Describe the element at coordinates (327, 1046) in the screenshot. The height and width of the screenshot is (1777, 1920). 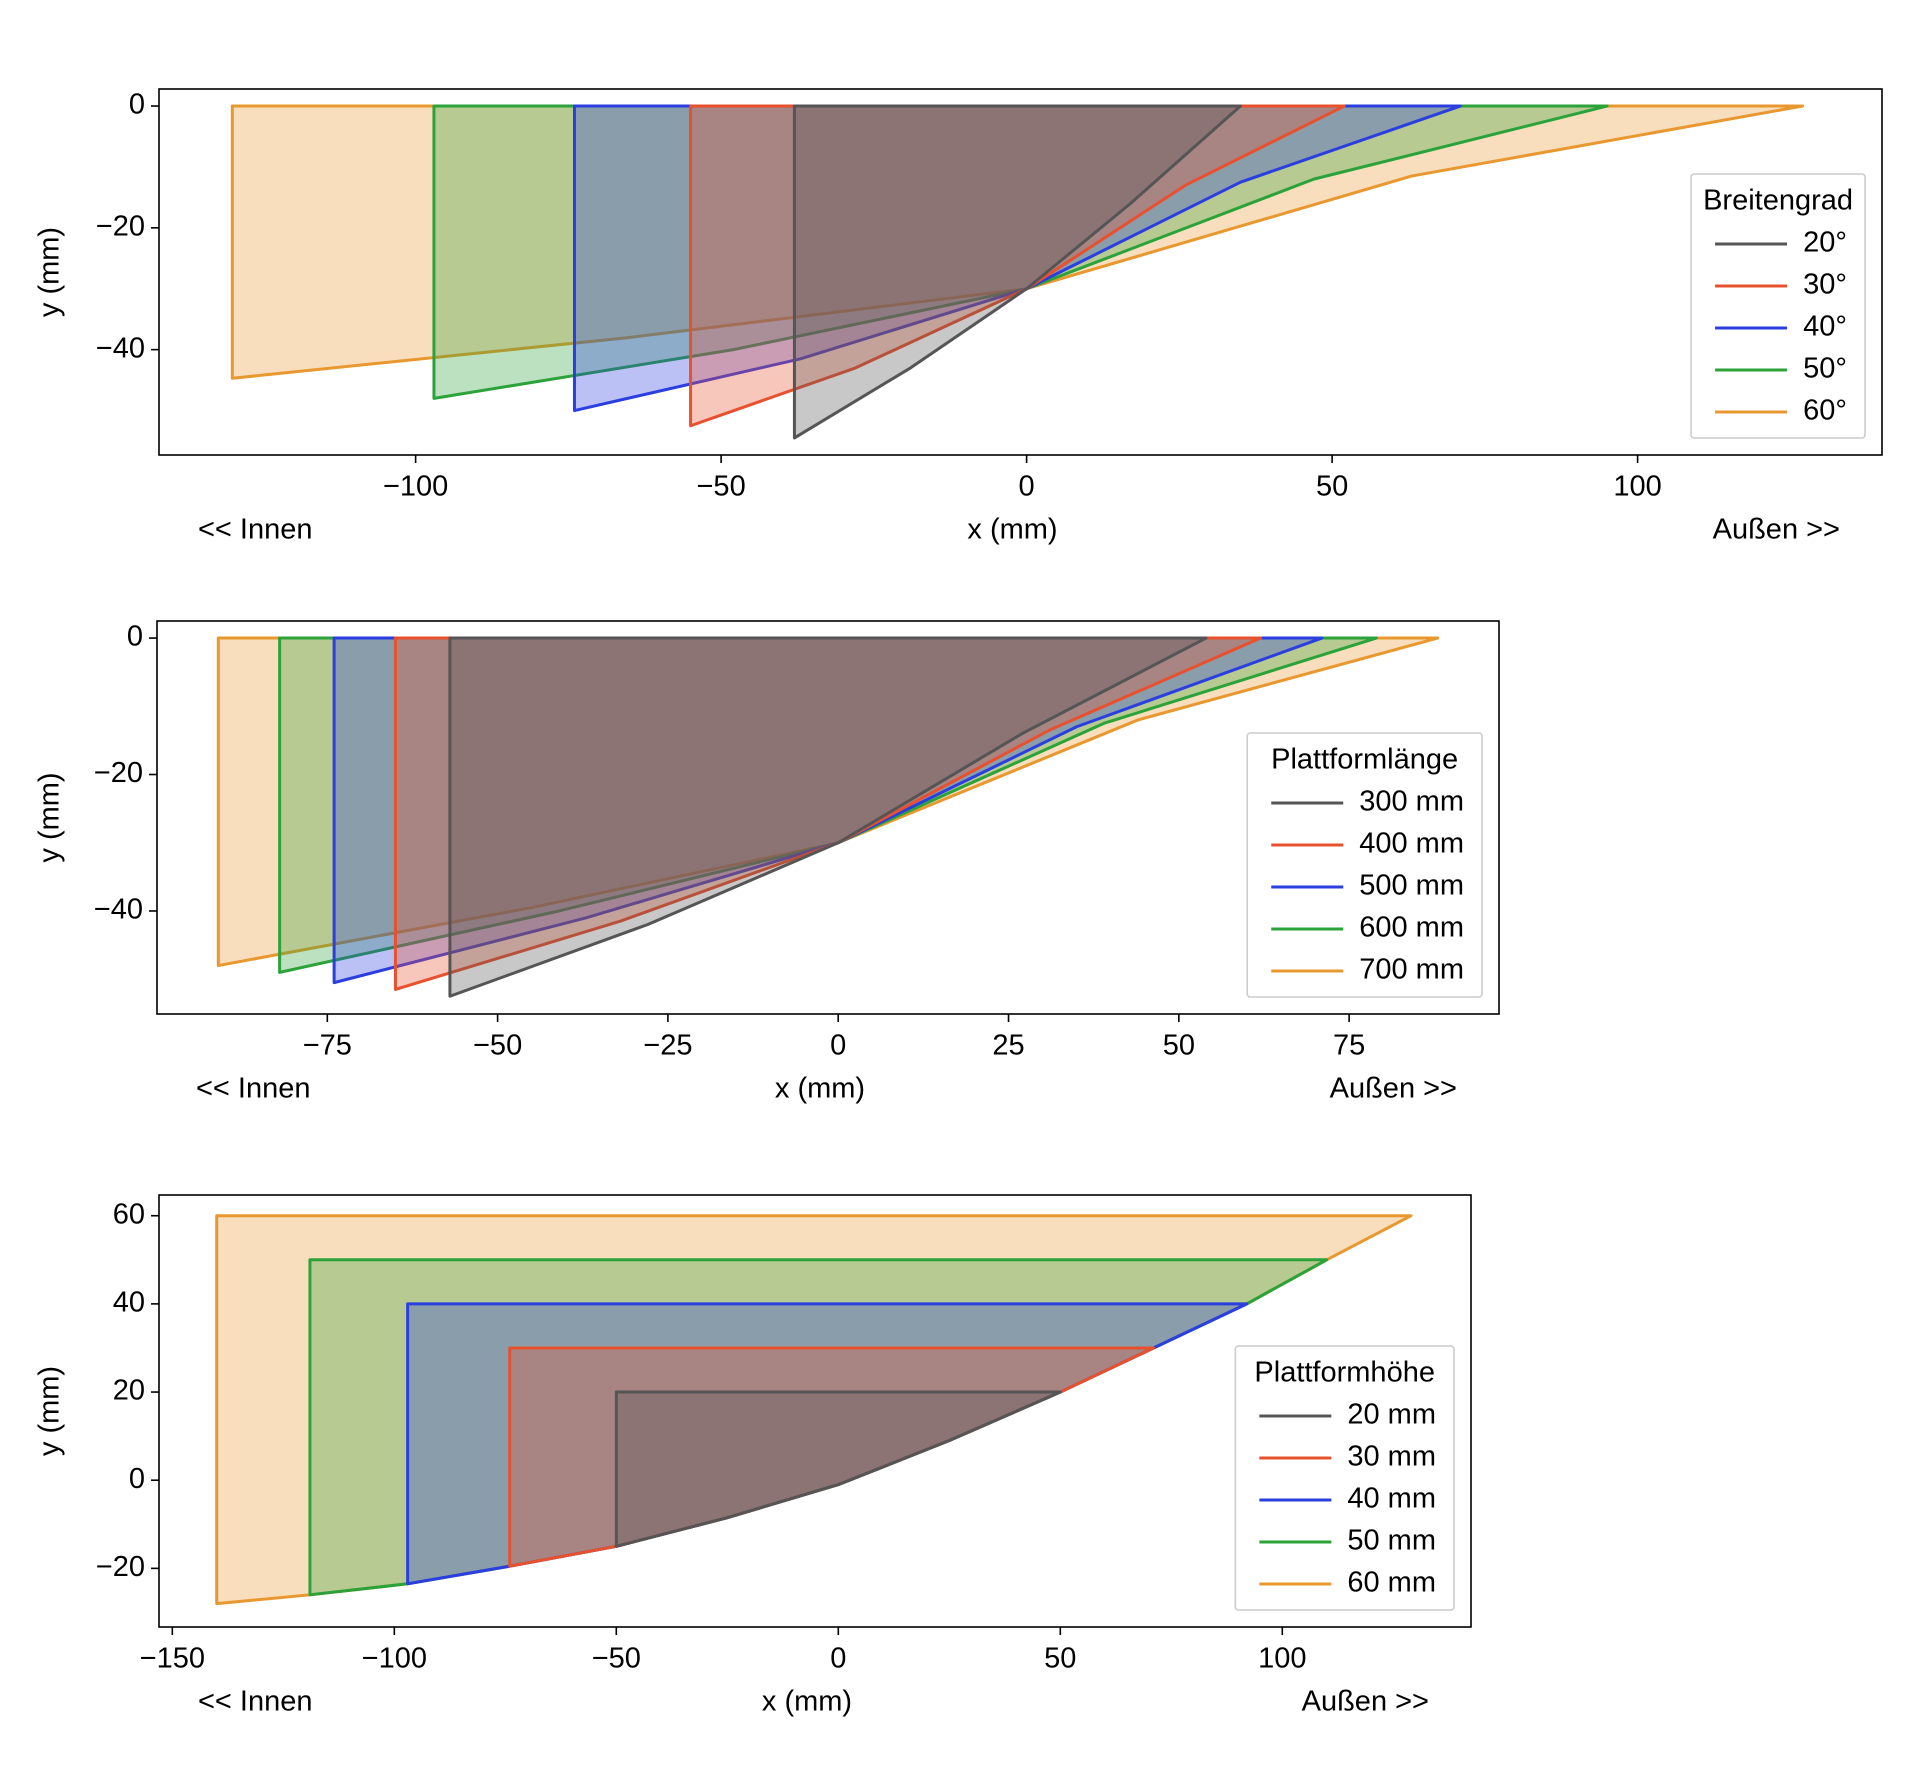
I see `x-tick-label: −75` at that location.